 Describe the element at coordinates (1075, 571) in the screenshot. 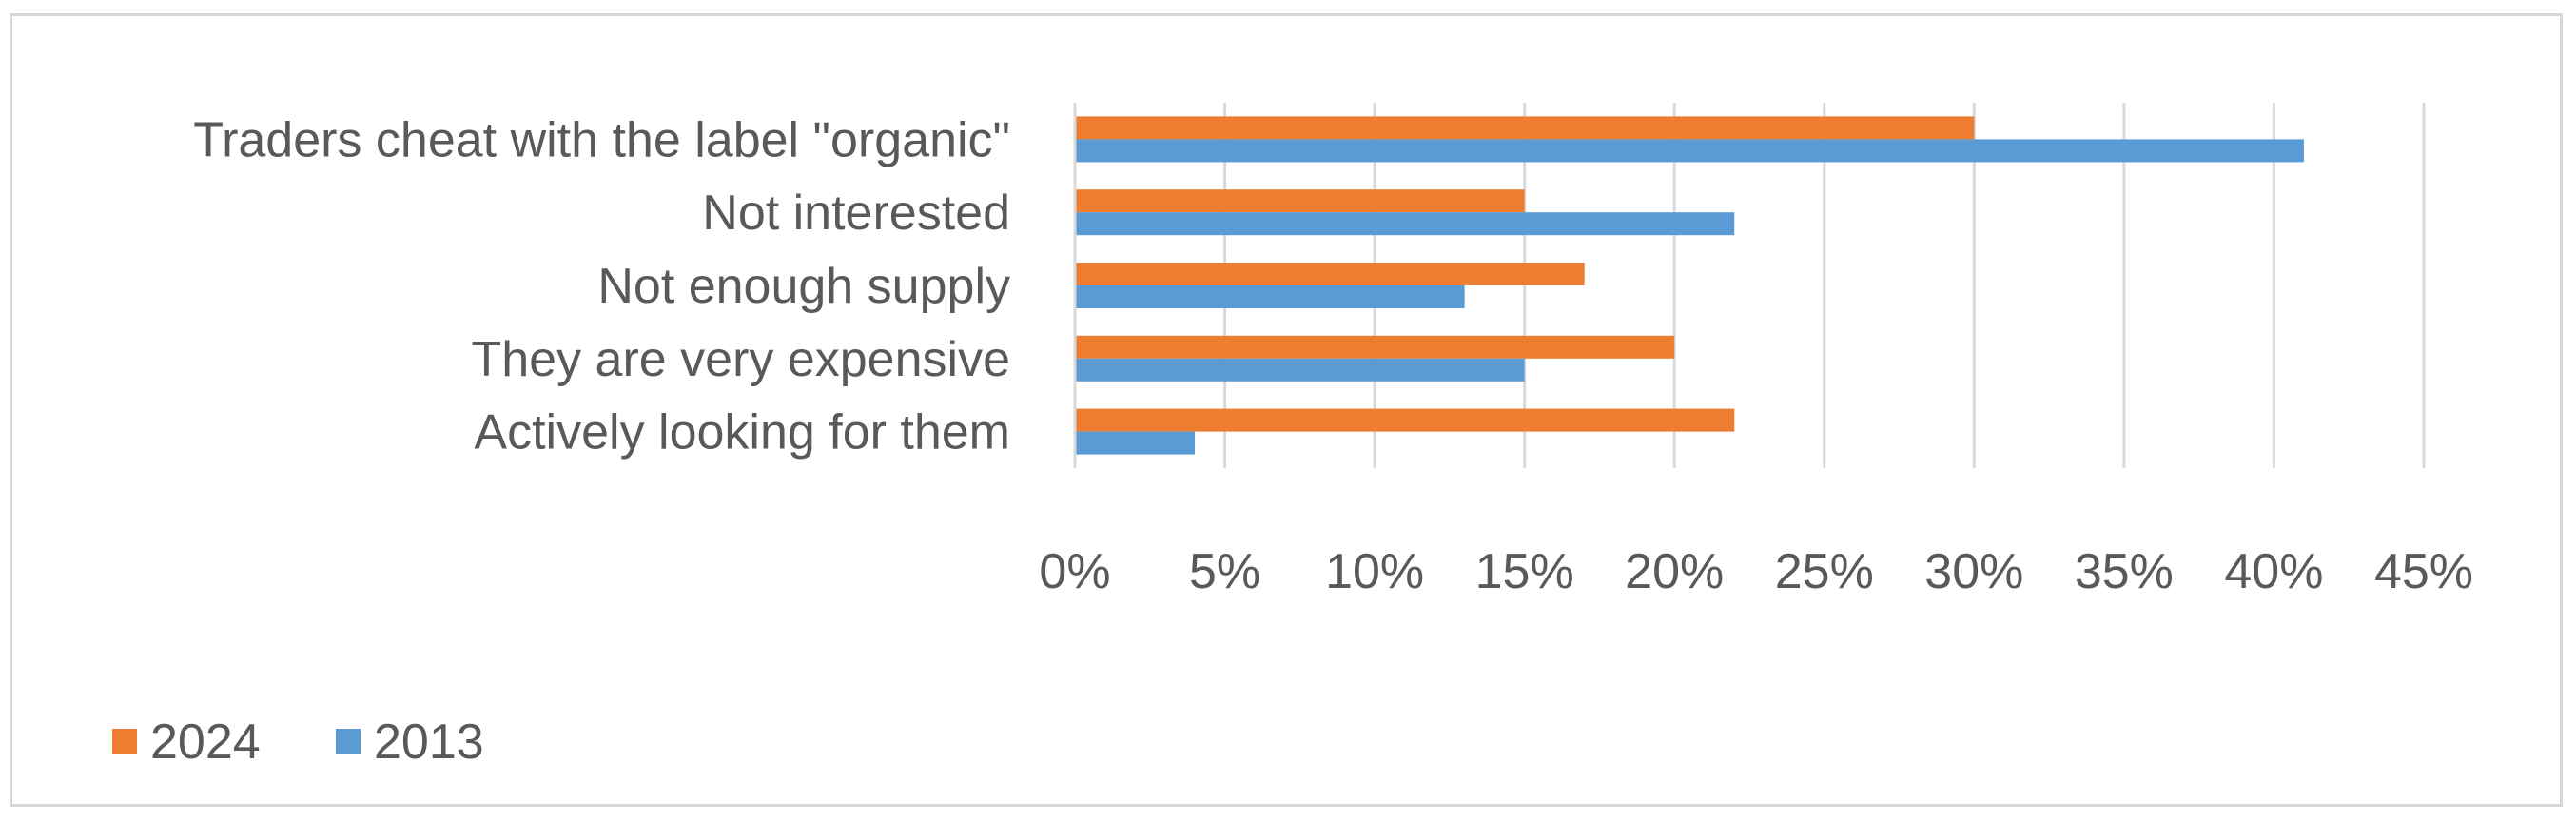

I see `x-tick-label: 0%` at that location.